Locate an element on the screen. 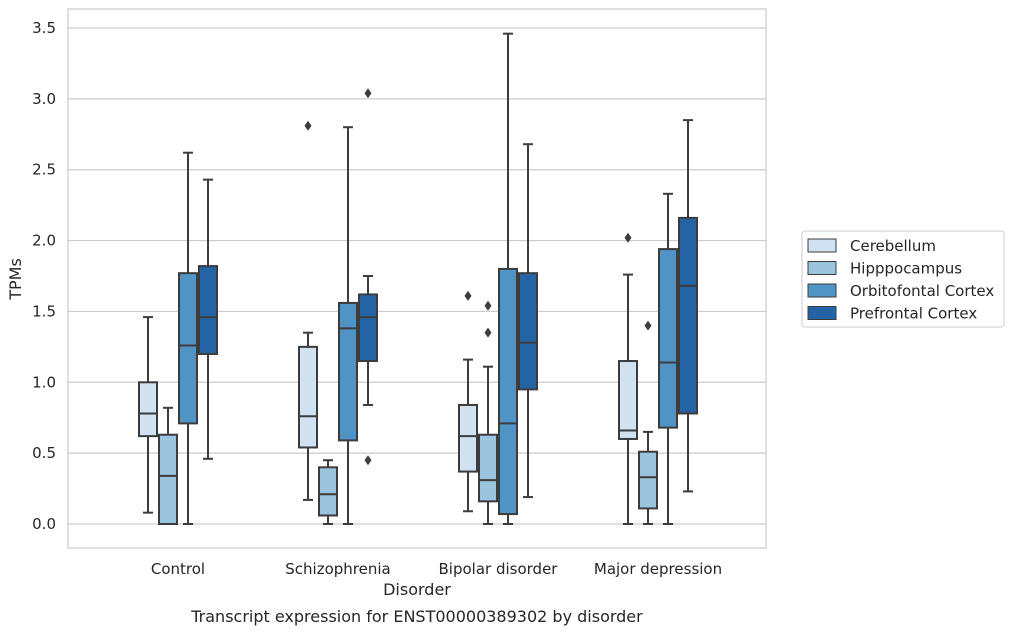 The height and width of the screenshot is (634, 1014). x-tick-label: Bipolar disorder is located at coordinates (499, 569).